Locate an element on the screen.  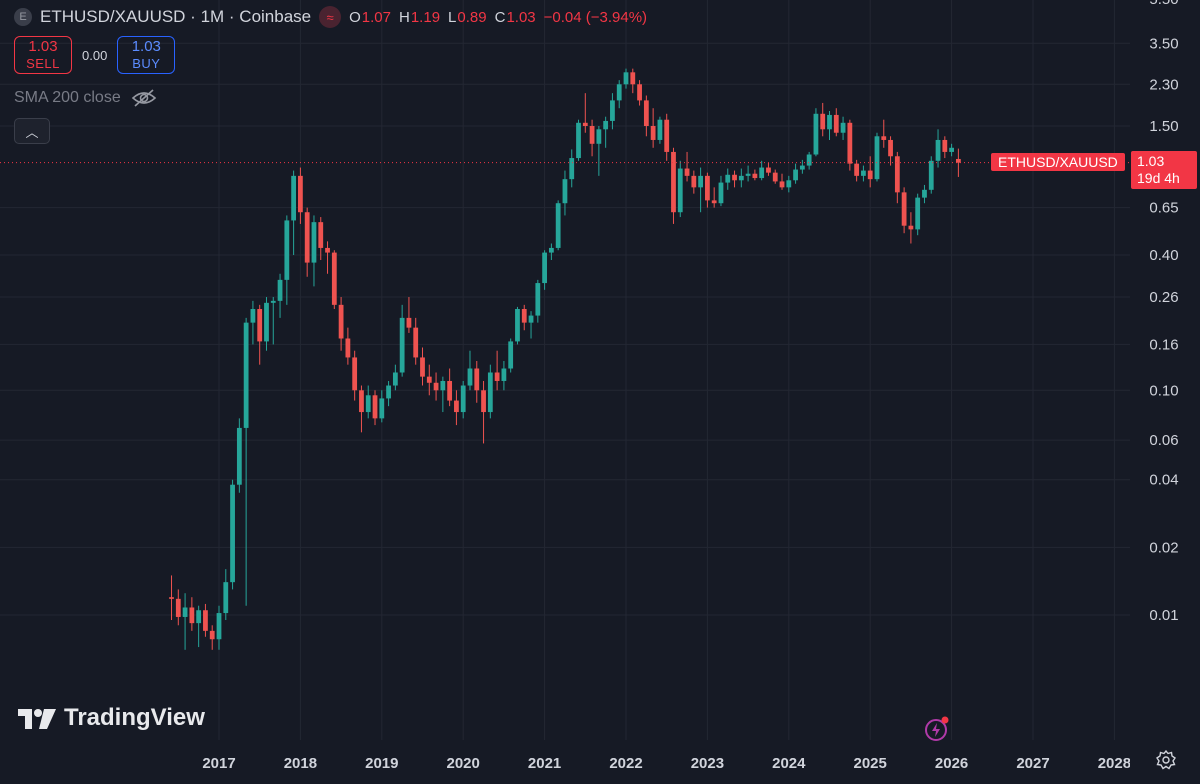
eye-off-icon is located at coordinates (144, 98).